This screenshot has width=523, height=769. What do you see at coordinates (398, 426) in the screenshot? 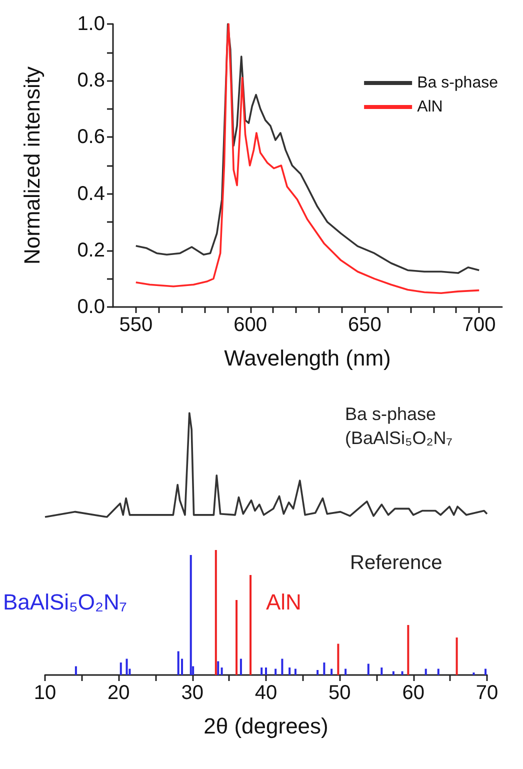
I see `text: Ba s-phase (BaAlSi₅O₂N₇` at bounding box center [398, 426].